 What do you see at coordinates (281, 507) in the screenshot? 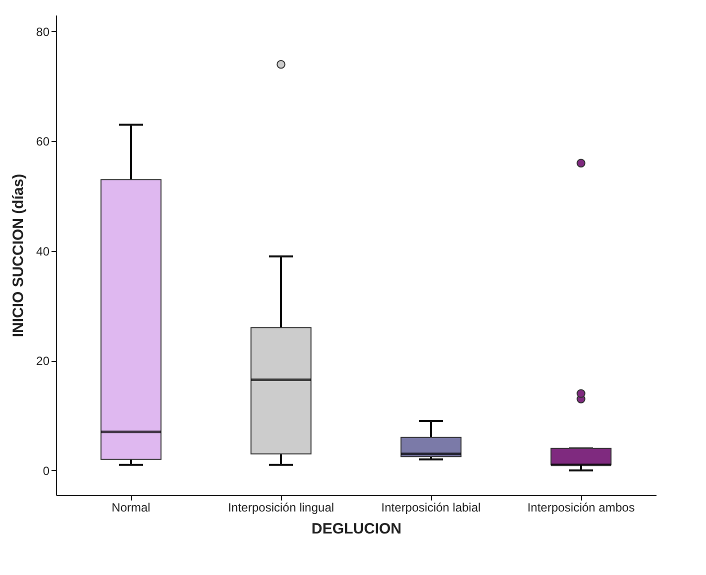
I see `x-tick-label: Interposición lingual` at bounding box center [281, 507].